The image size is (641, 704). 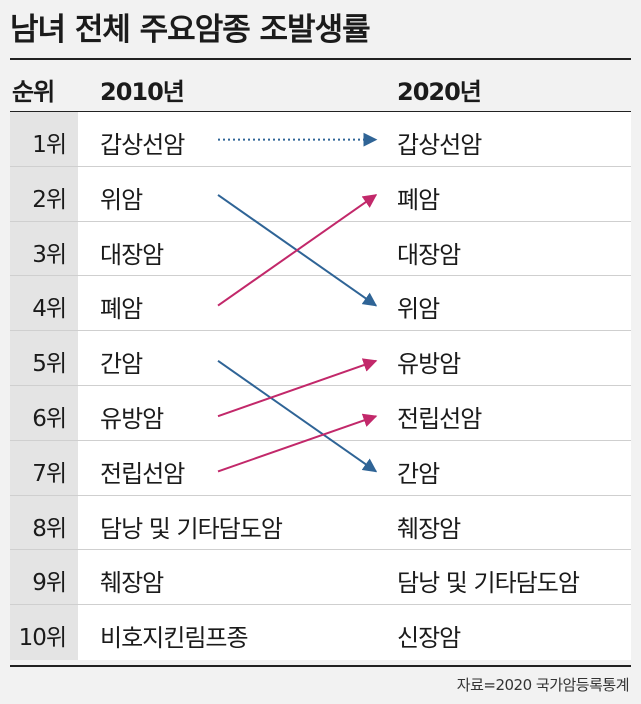 What do you see at coordinates (320, 413) in the screenshot?
I see `table-row: 6위 유방암 전립선암` at bounding box center [320, 413].